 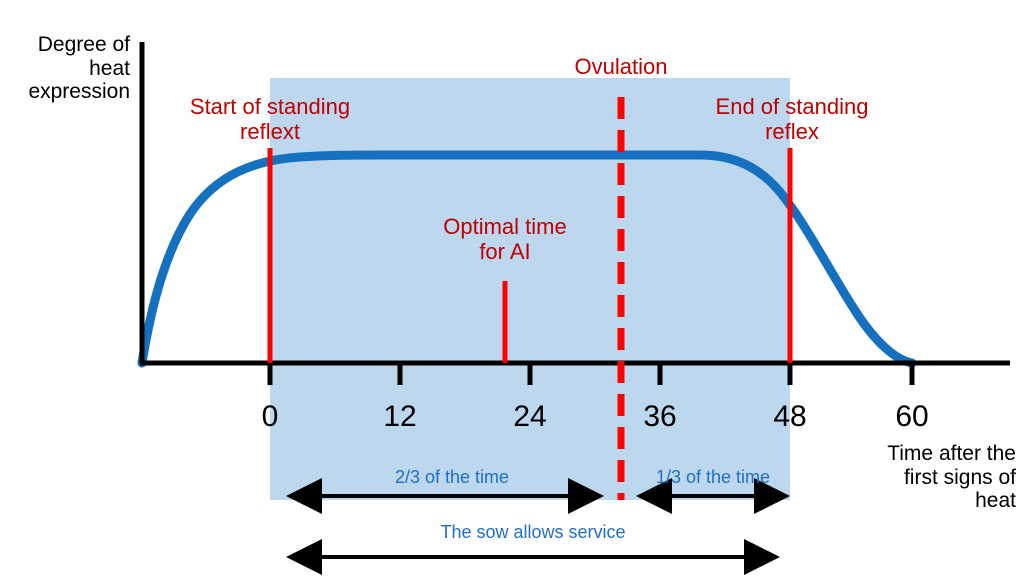 I want to click on x-tick-label-36: 36, so click(x=660, y=416).